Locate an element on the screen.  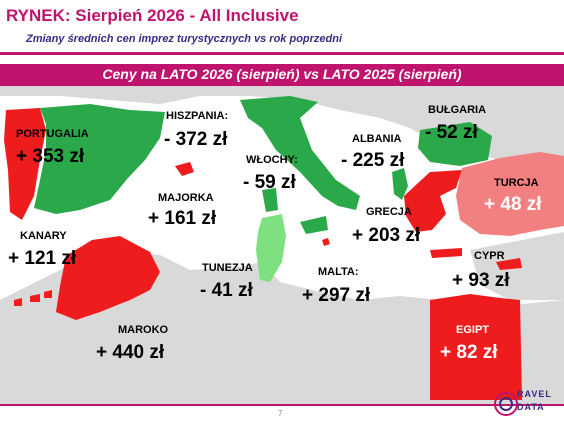
label-albania: ALBANIA is located at coordinates (377, 139).